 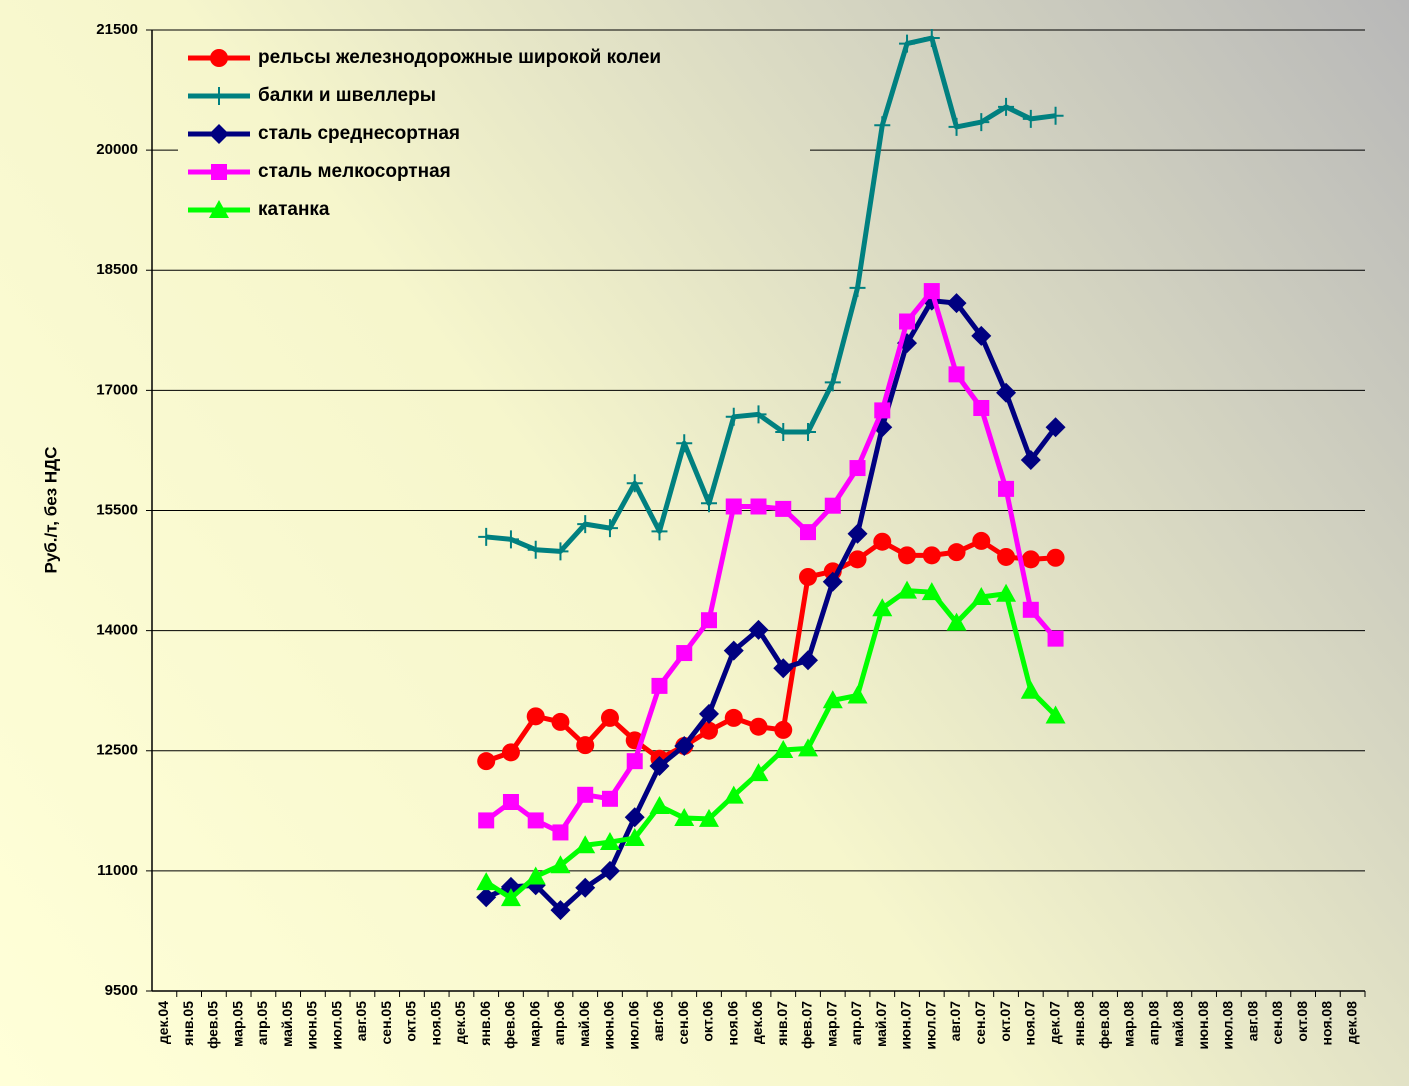 What do you see at coordinates (117, 29) in the screenshot?
I see `y-tick-label: 21500` at bounding box center [117, 29].